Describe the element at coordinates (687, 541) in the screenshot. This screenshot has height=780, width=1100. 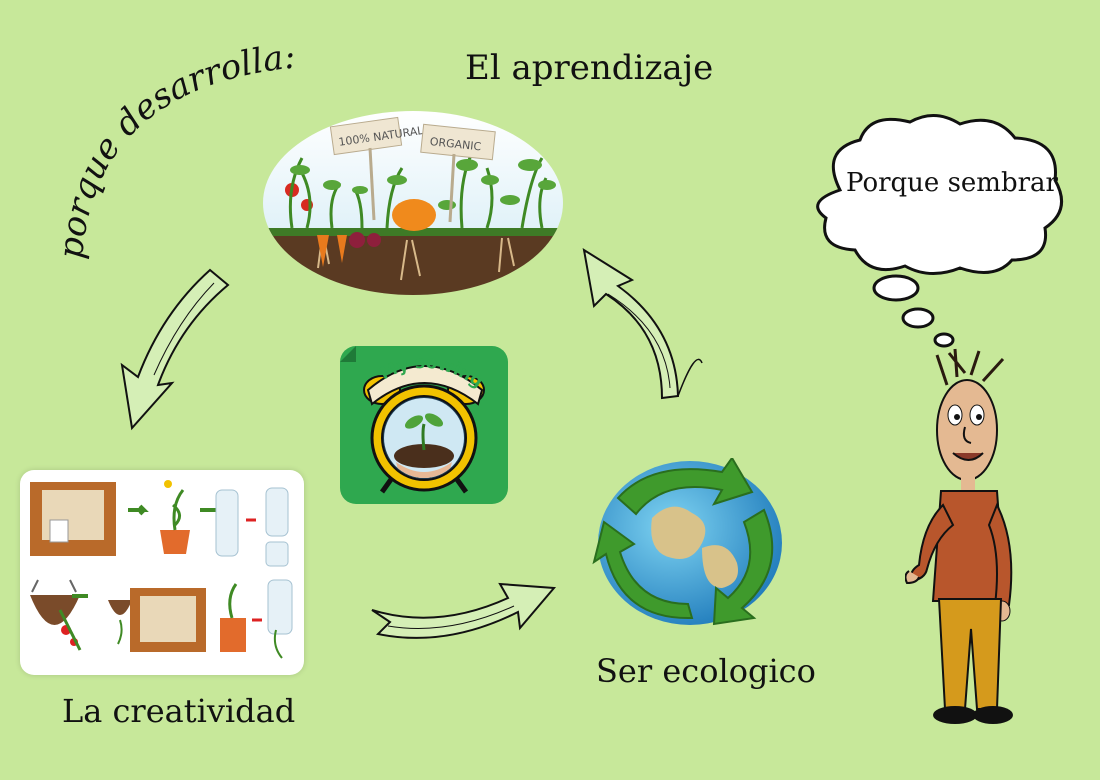
I see `recycling-globe-icon` at that location.